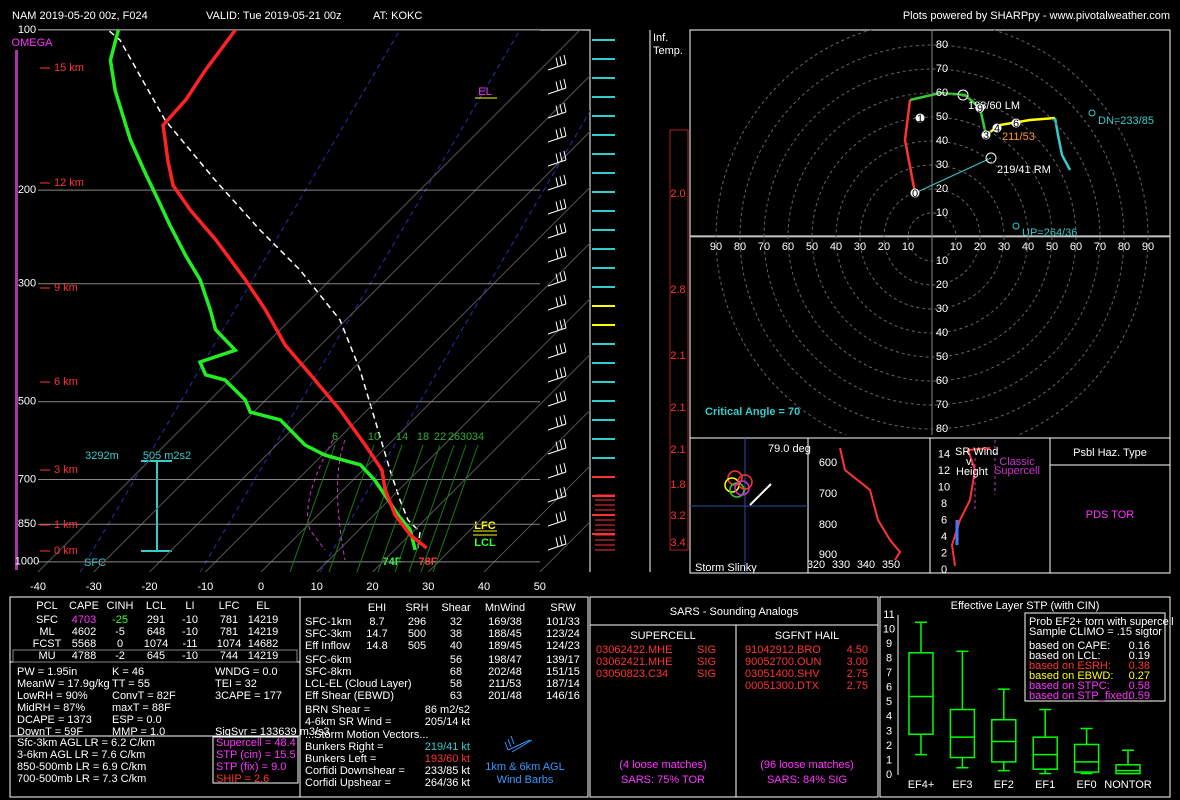 The height and width of the screenshot is (800, 1180). I want to click on hodo-marker-label: 3, so click(986, 136).